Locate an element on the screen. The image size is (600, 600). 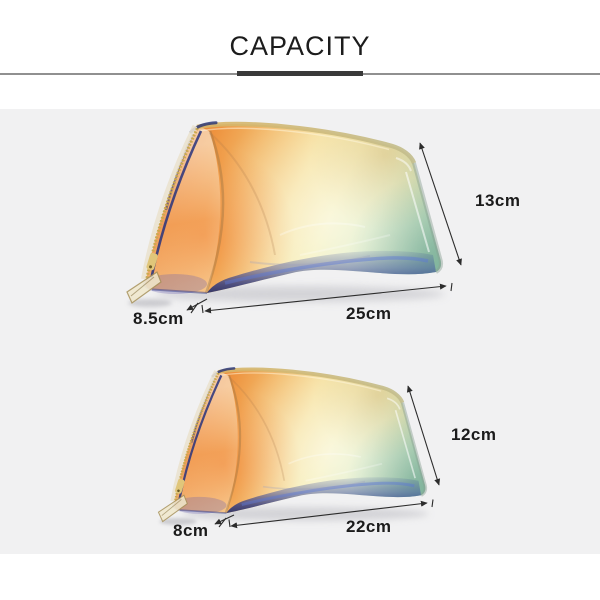
small-bag-width-dimension-line is located at coordinates (332, 514).